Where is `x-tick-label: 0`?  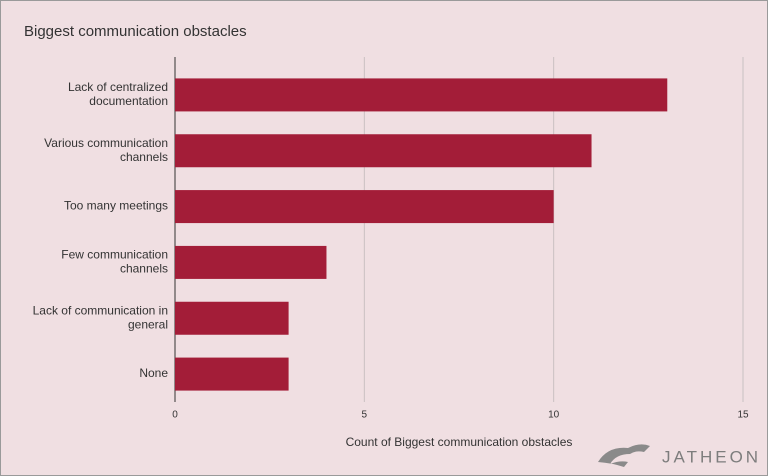 x-tick-label: 0 is located at coordinates (175, 415).